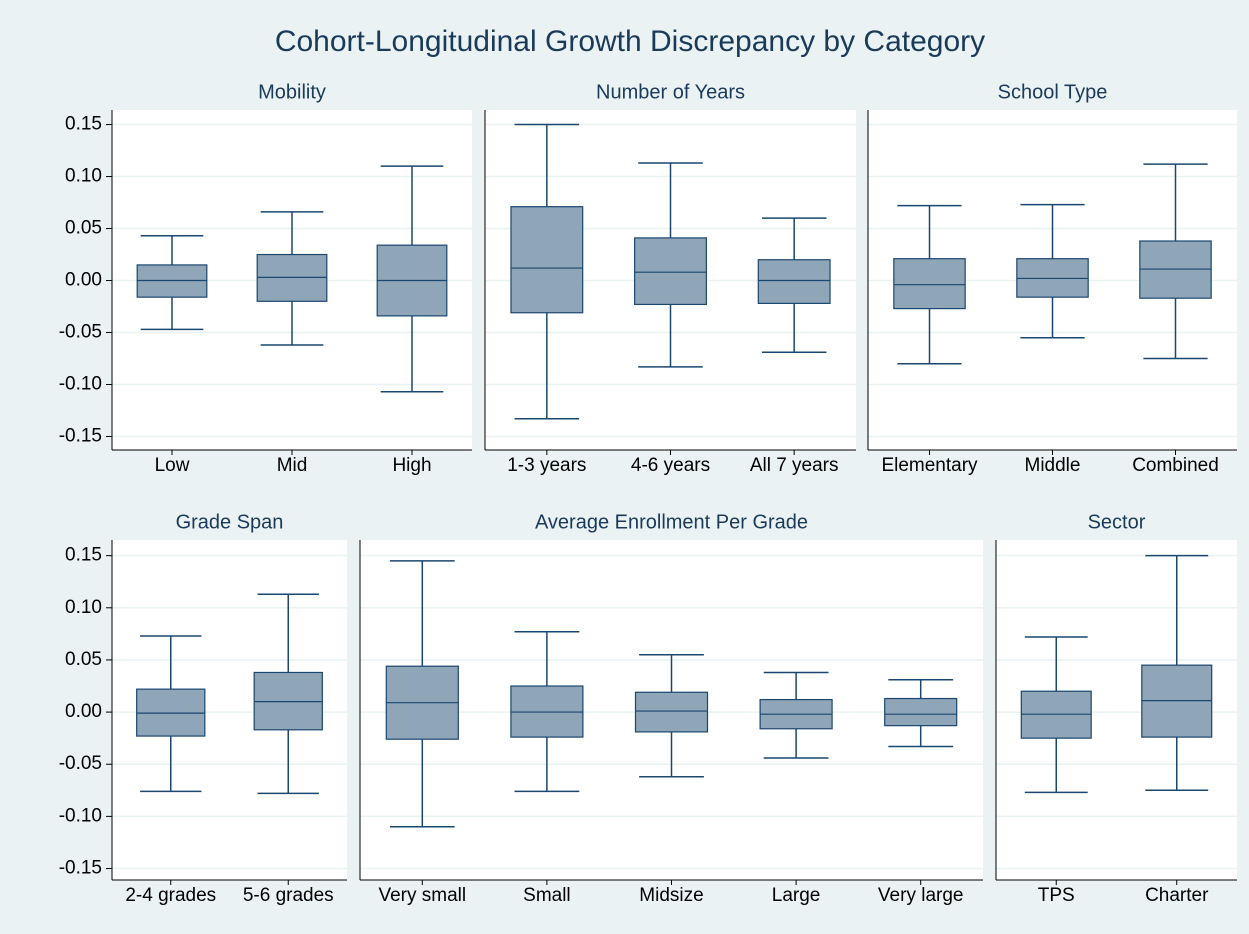  Describe the element at coordinates (546, 465) in the screenshot. I see `x-tick-label: 1-3 years` at that location.